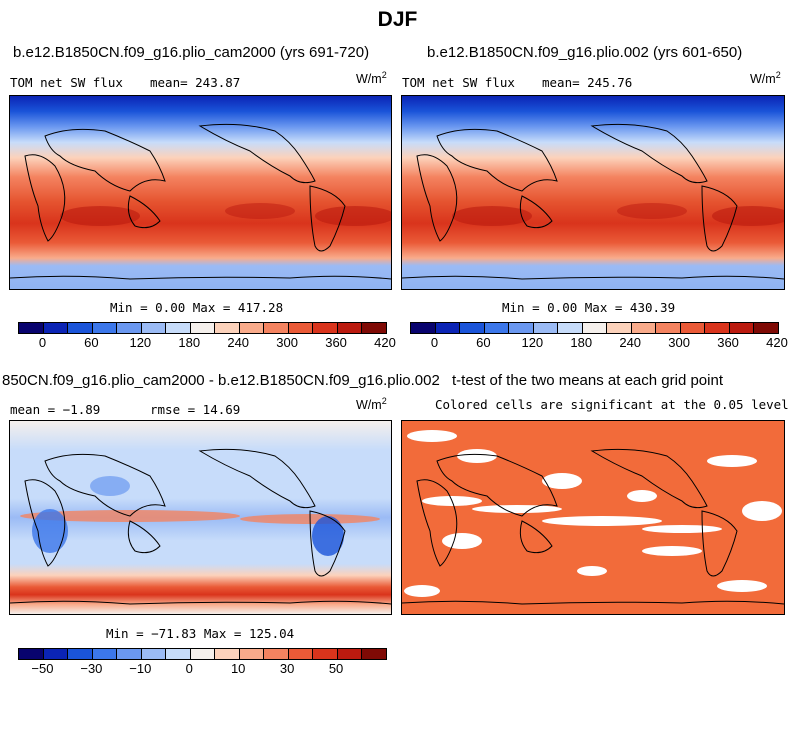  I want to click on panel2-minmax: Min = 0.00 Max = 430.39, so click(589, 307).